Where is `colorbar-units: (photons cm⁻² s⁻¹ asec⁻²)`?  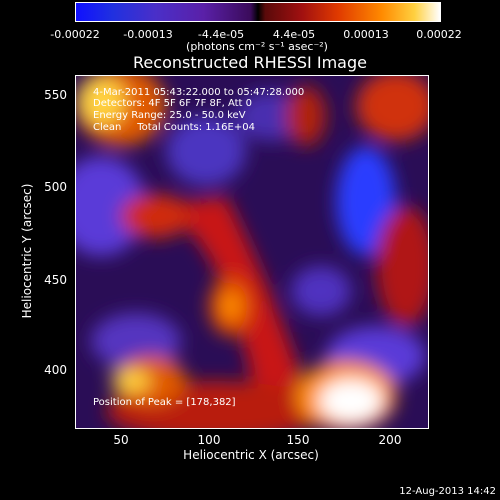
colorbar-units: (photons cm⁻² s⁻¹ asec⁻²) is located at coordinates (257, 46).